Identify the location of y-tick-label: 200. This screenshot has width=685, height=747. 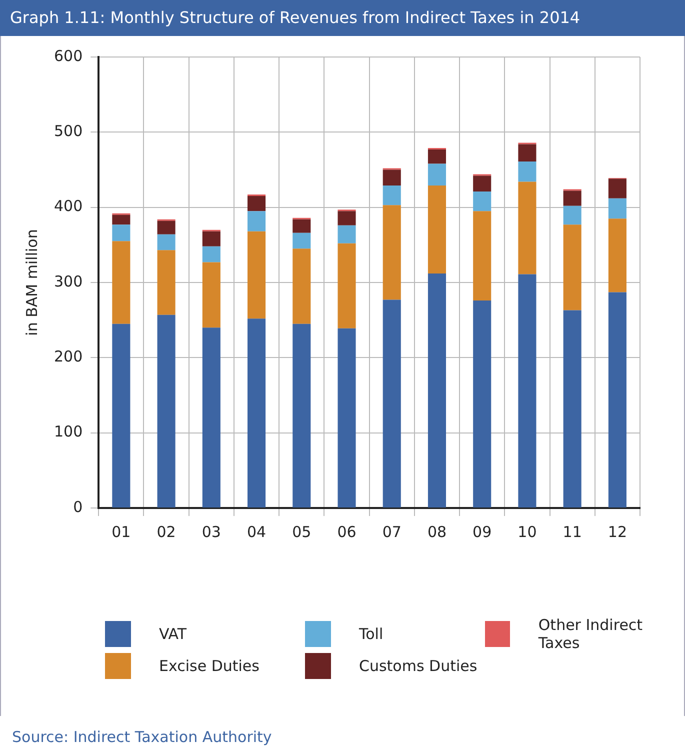
(68, 357).